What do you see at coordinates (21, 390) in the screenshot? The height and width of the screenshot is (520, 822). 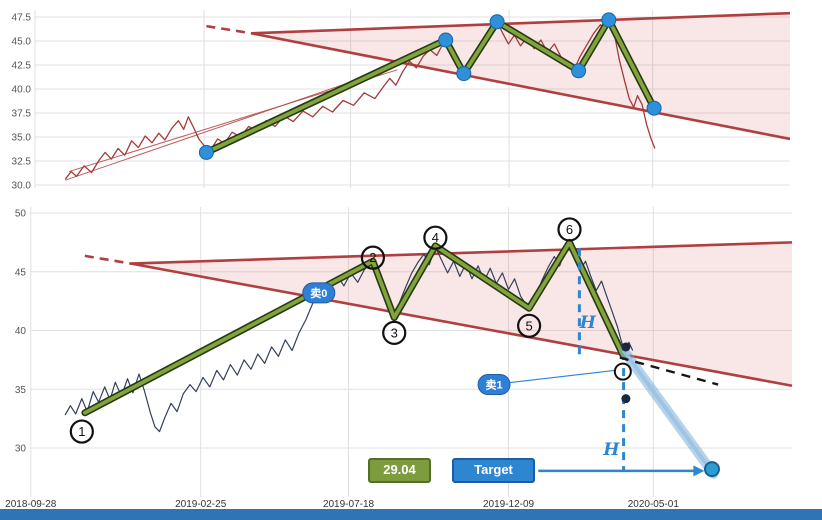 I see `y-axis-tick-label: 35` at bounding box center [21, 390].